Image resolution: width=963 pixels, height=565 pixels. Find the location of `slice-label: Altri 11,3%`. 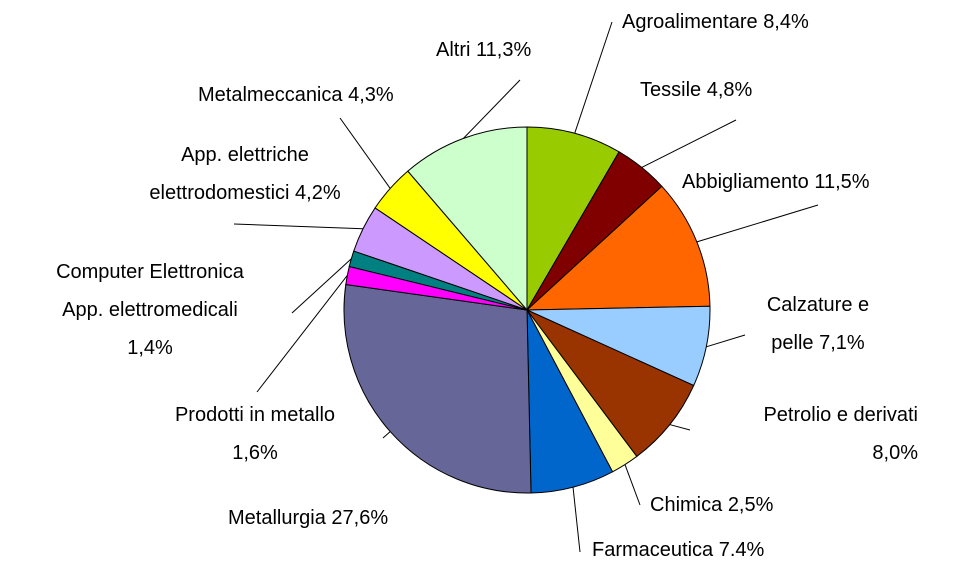

slice-label: Altri 11,3% is located at coordinates (483, 50).